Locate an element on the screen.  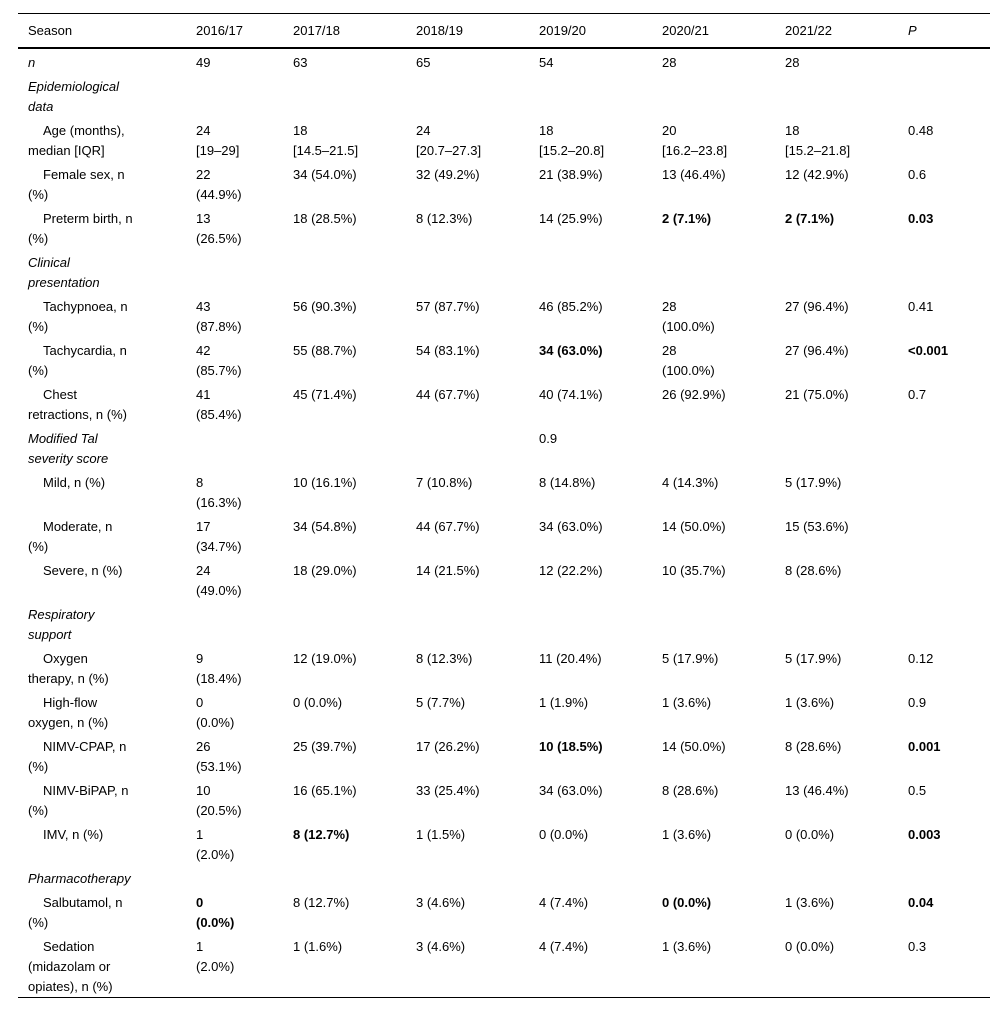
table-cell: 7 (10.8%) is located at coordinates (444, 482).